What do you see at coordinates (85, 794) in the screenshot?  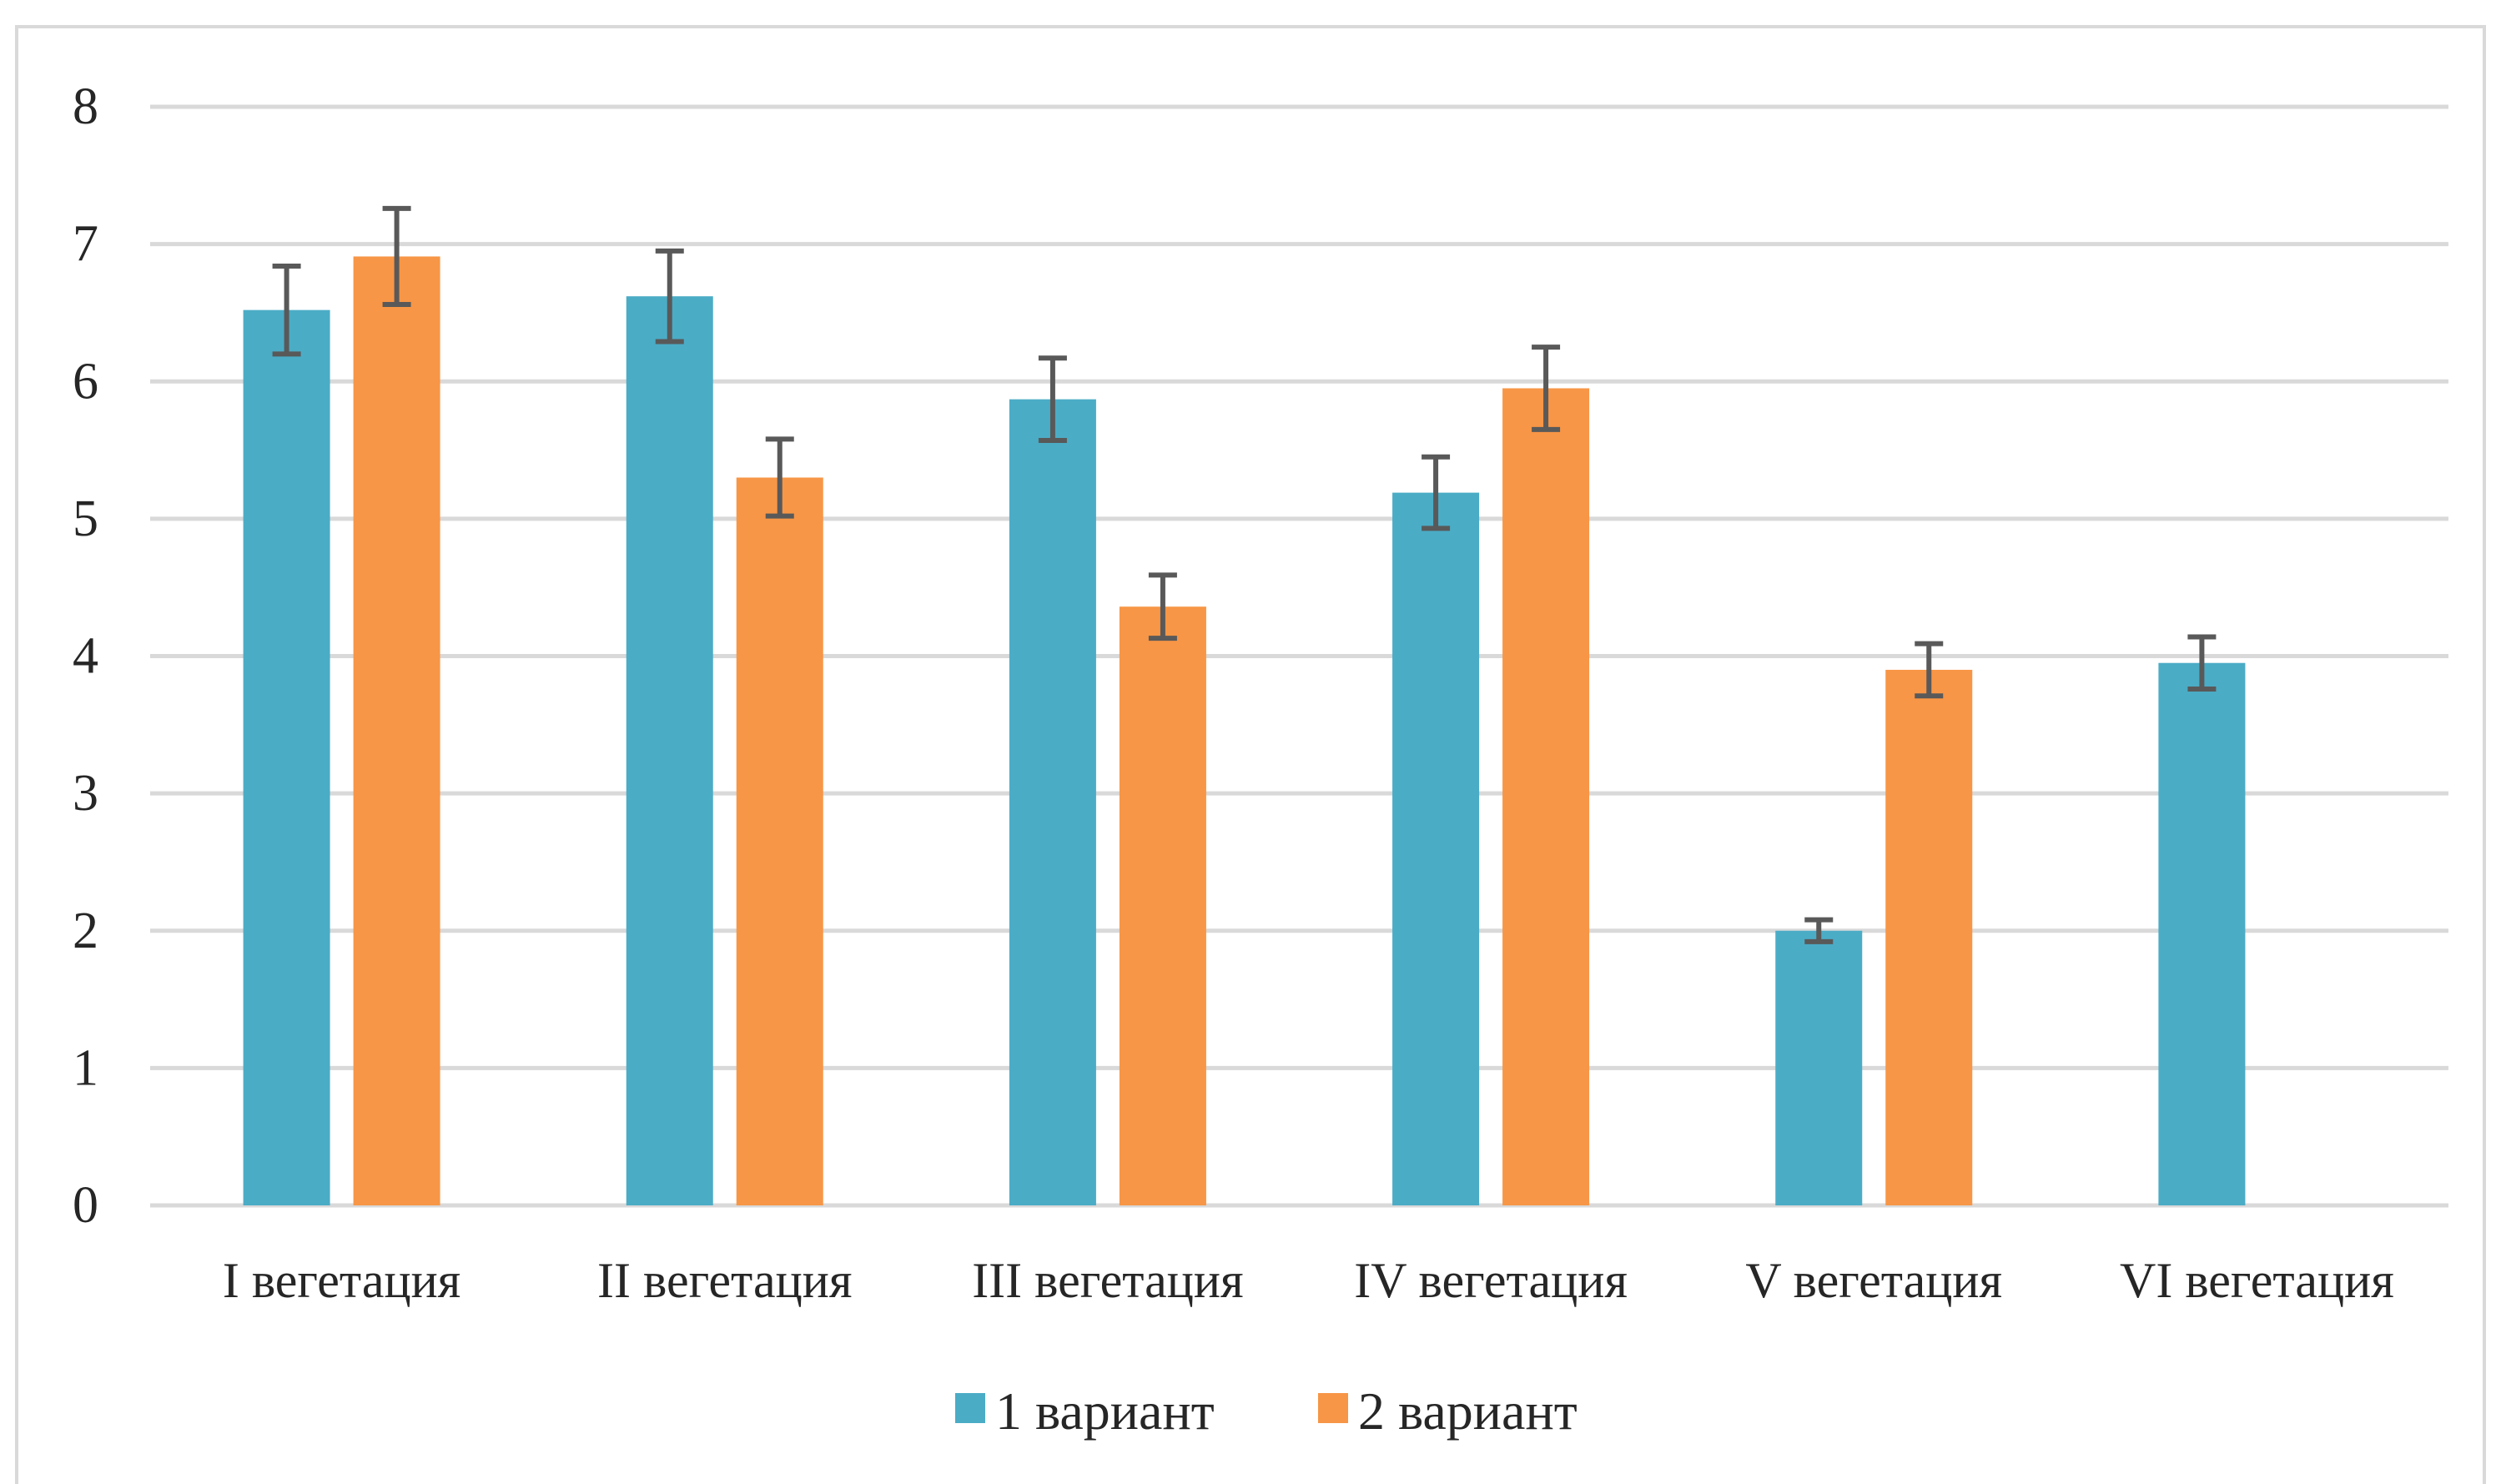 I see `y-tick-label: 3` at bounding box center [85, 794].